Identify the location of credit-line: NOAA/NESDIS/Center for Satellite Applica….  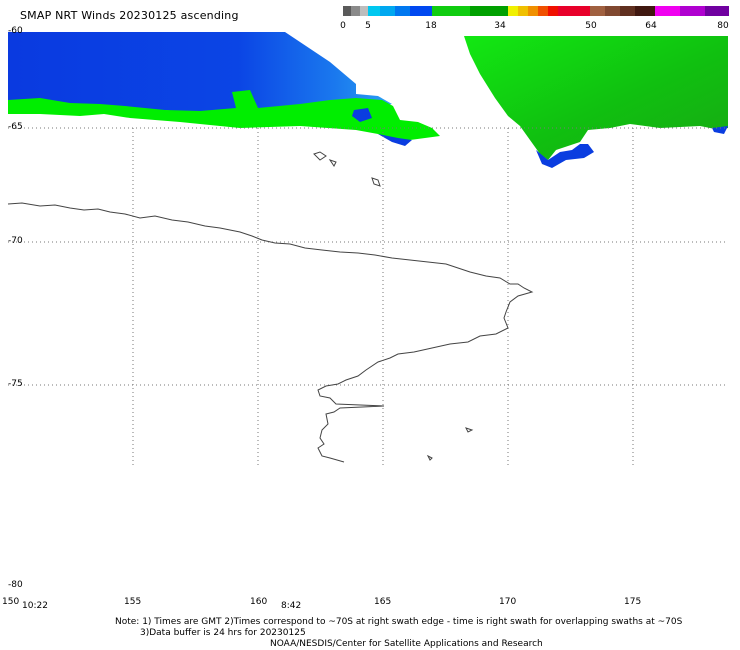
(406, 644).